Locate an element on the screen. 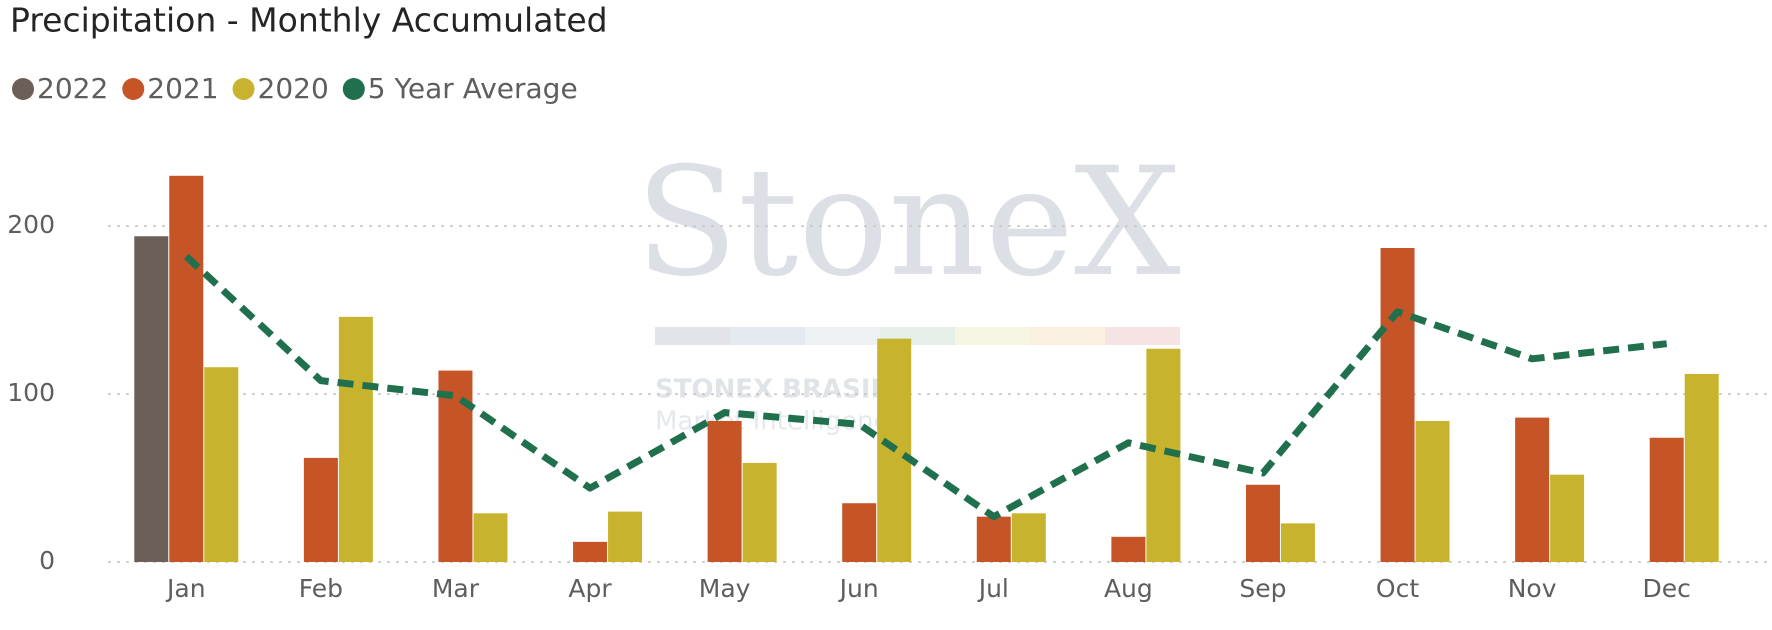 This screenshot has height=630, width=1772. watermark-brand: StoneX is located at coordinates (908, 223).